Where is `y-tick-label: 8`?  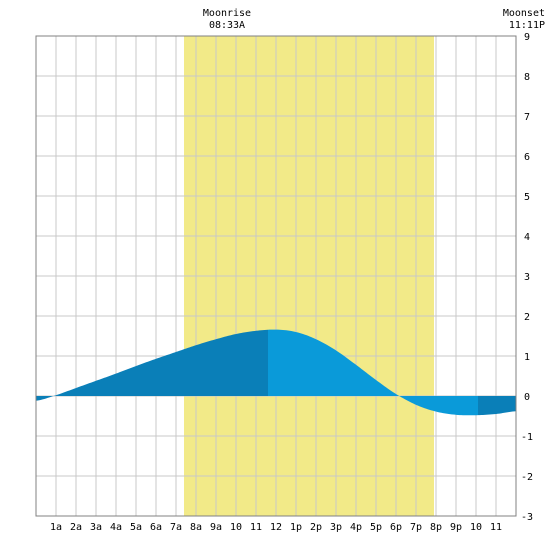
y-tick-label: 8 is located at coordinates (527, 77).